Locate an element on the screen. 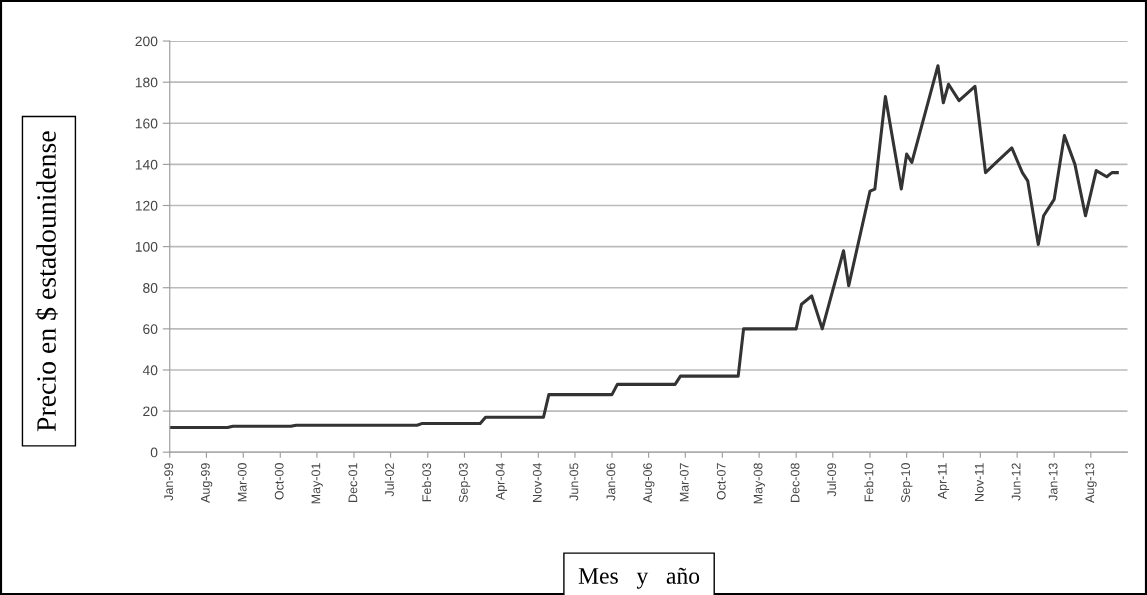 Image resolution: width=1147 pixels, height=595 pixels. x-tick-label: Feb-03 is located at coordinates (426, 482).